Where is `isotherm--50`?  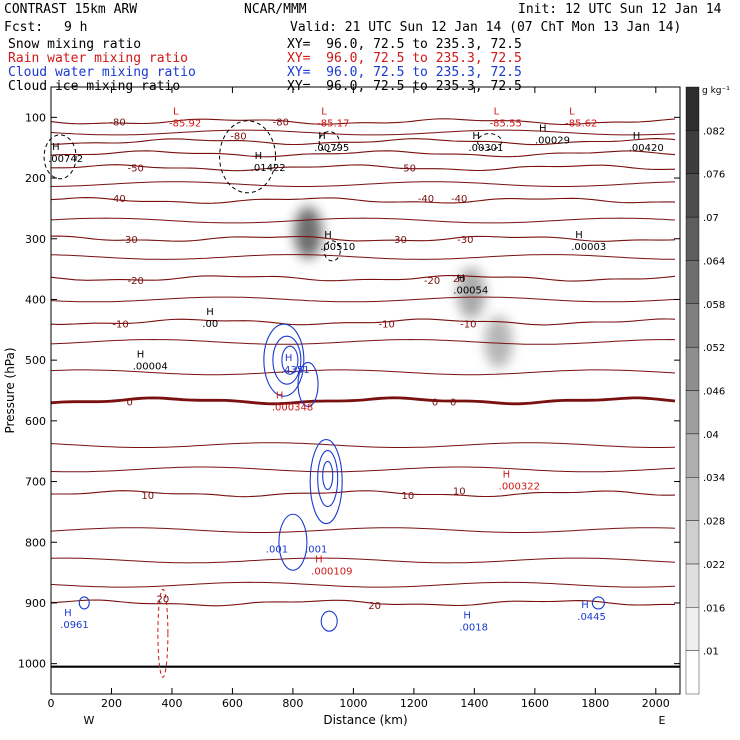
isotherm--50 is located at coordinates (363, 168).